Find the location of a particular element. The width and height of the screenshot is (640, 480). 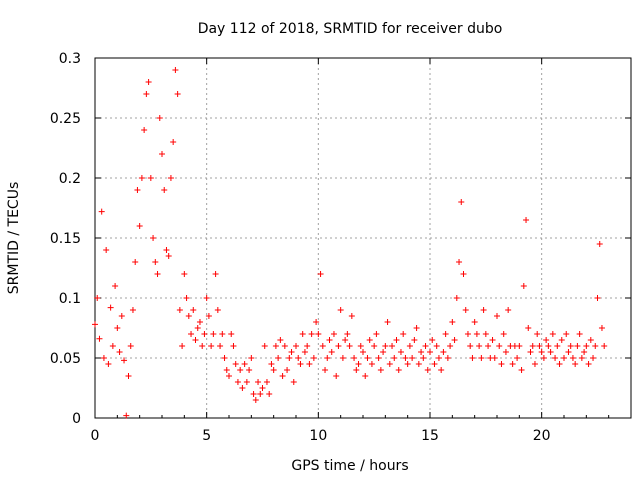

x-tick-label: 5 is located at coordinates (206, 436).